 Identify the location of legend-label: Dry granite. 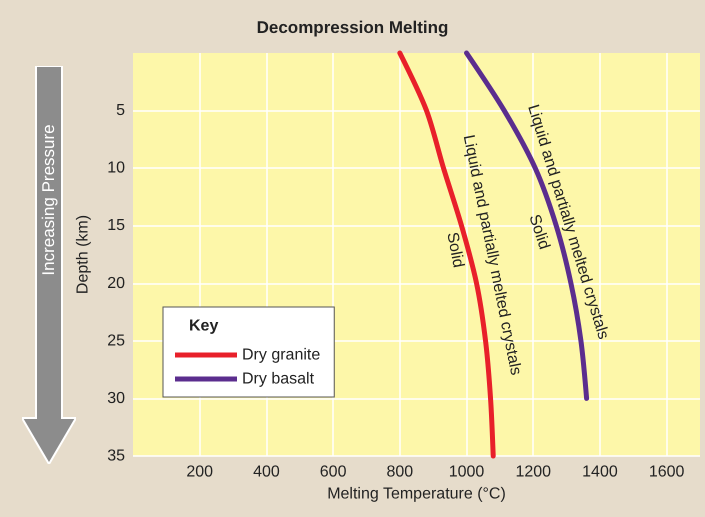
(281, 355).